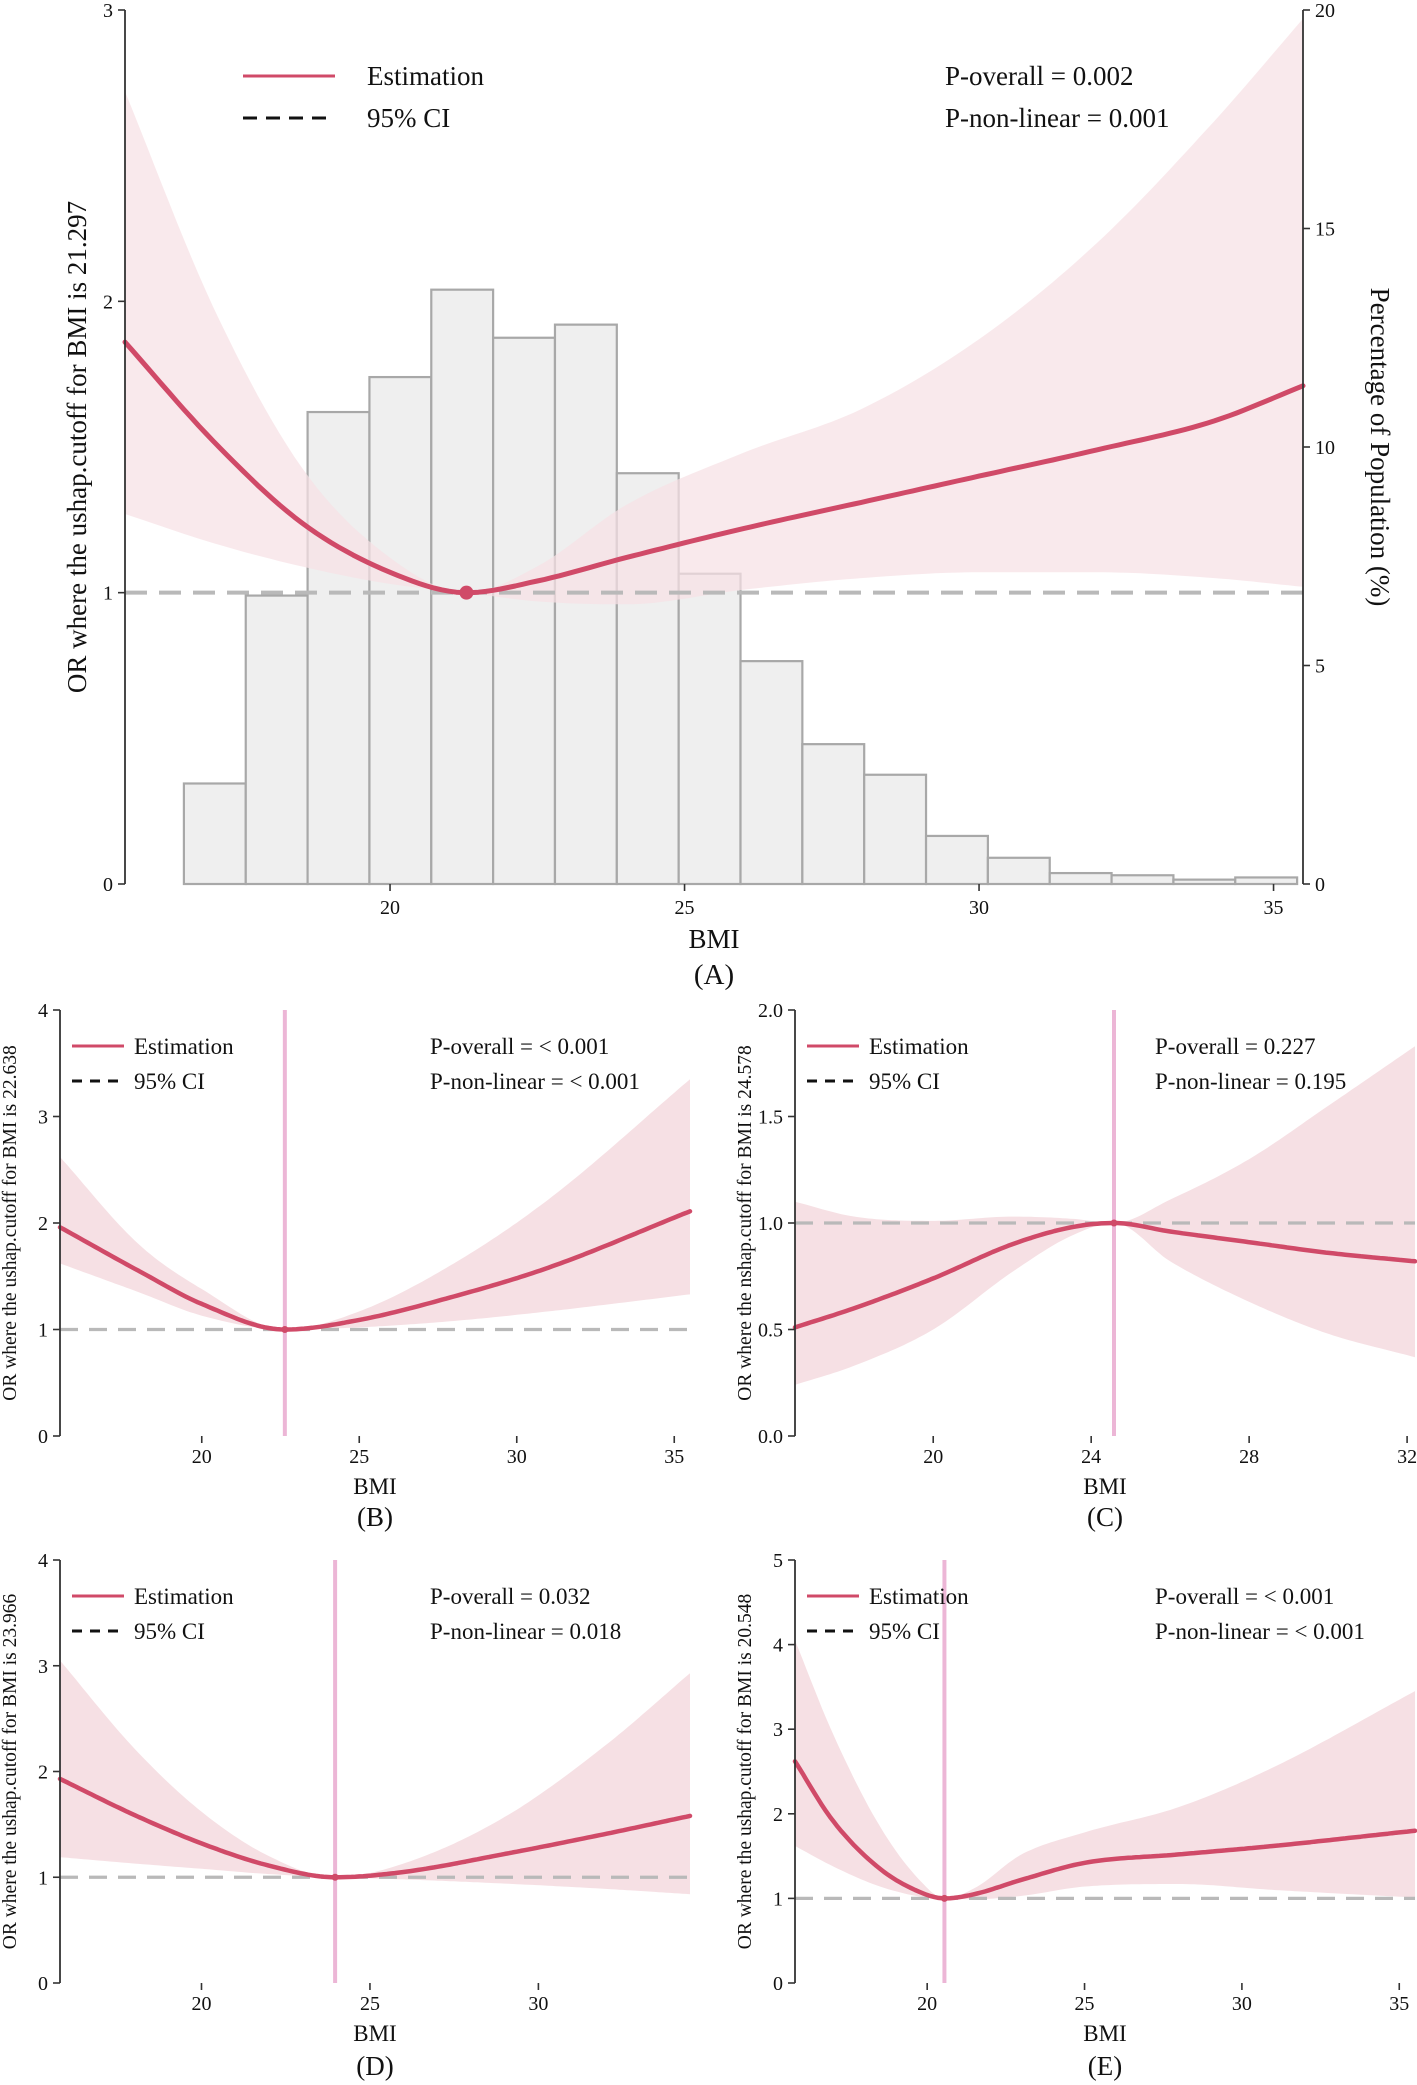  Describe the element at coordinates (1325, 11) in the screenshot. I see `y2-tick-label: 20` at that location.